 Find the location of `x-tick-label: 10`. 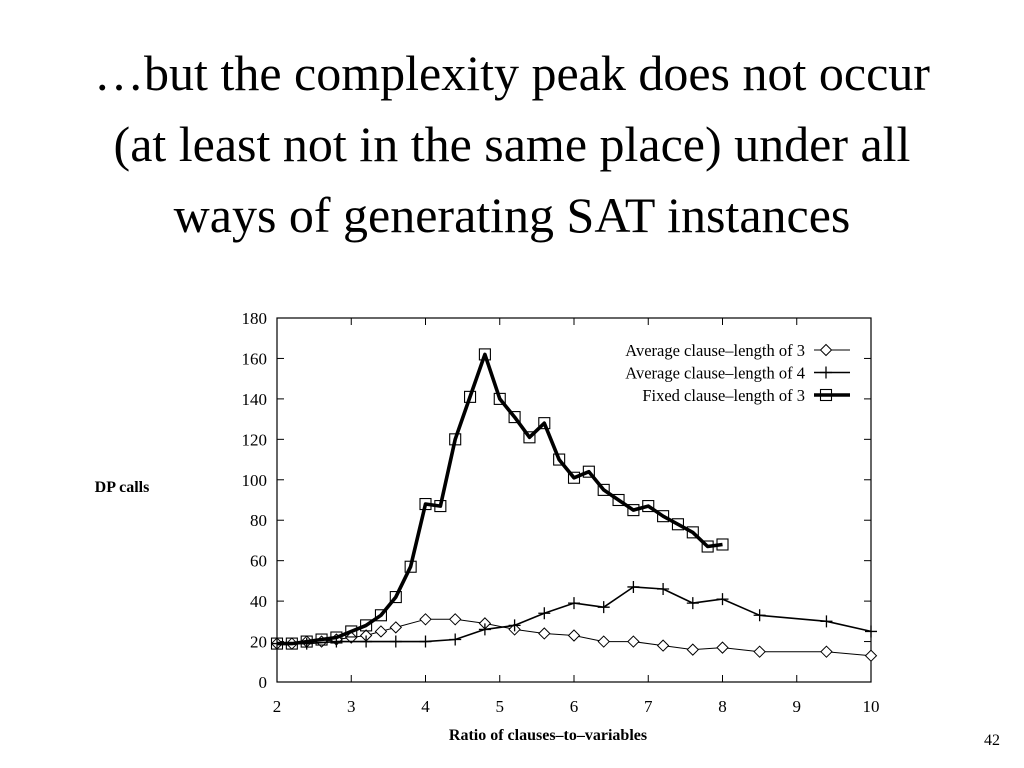

x-tick-label: 10 is located at coordinates (871, 706).